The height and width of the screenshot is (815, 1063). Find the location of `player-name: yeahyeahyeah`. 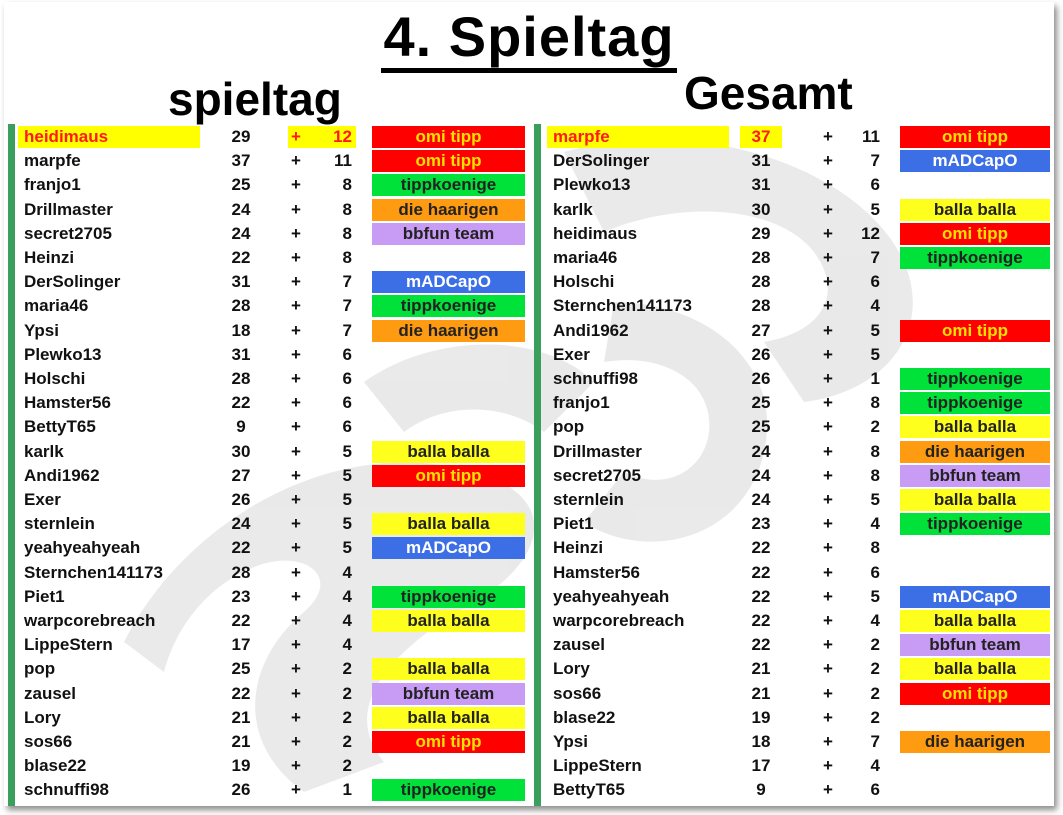

player-name: yeahyeahyeah is located at coordinates (82, 548).